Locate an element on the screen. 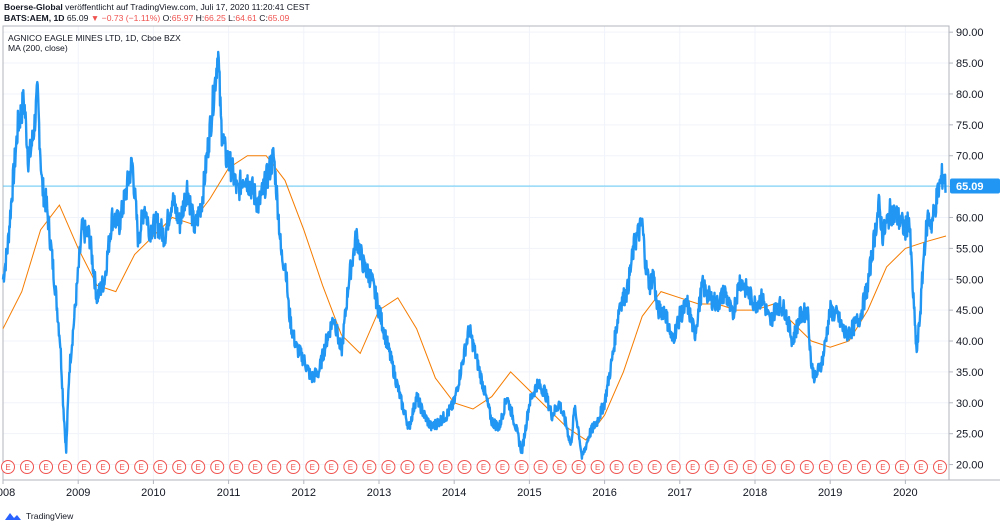  y-tick-label: 50.00 is located at coordinates (970, 280).